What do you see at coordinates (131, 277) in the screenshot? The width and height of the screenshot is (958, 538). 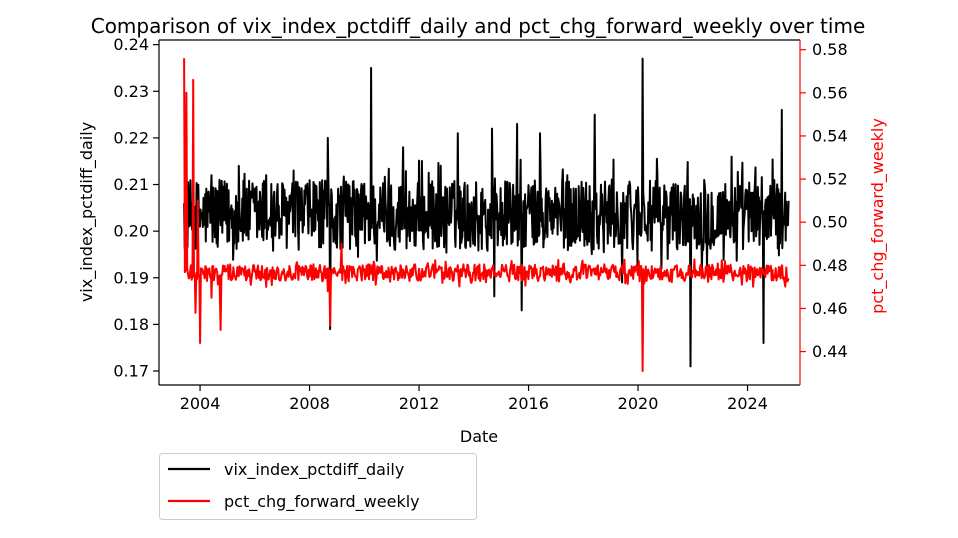 I see `y-left-tick-label: 0.19` at bounding box center [131, 277].